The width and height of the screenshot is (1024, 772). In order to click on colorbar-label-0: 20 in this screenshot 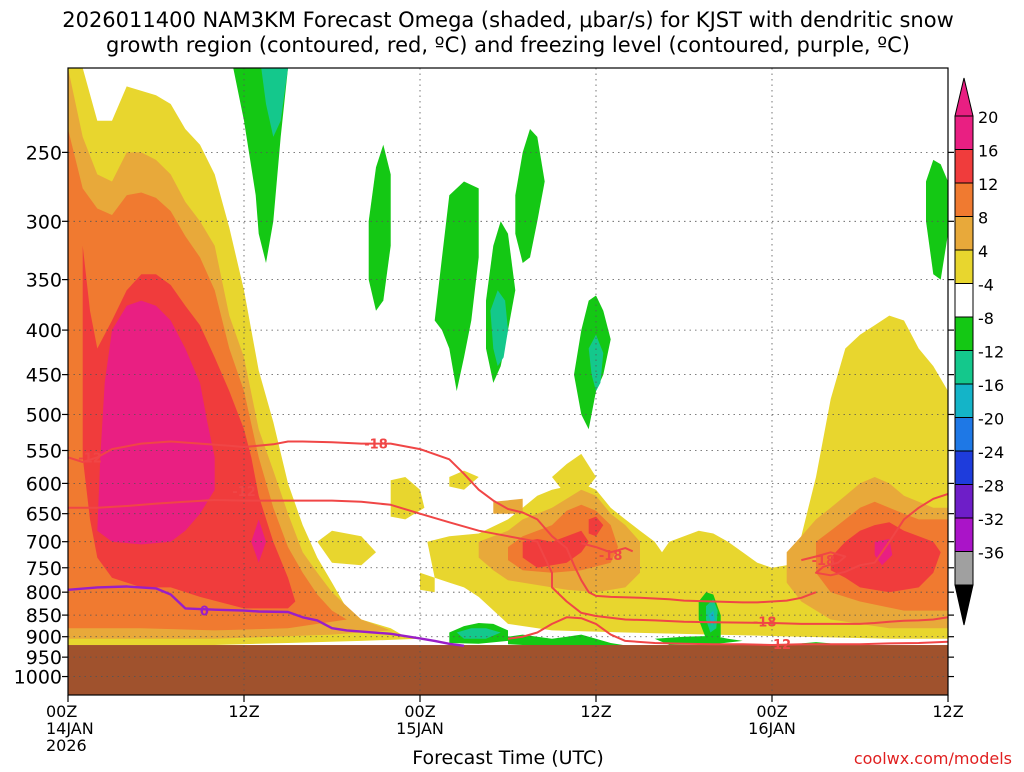, I will do `click(988, 117)`.